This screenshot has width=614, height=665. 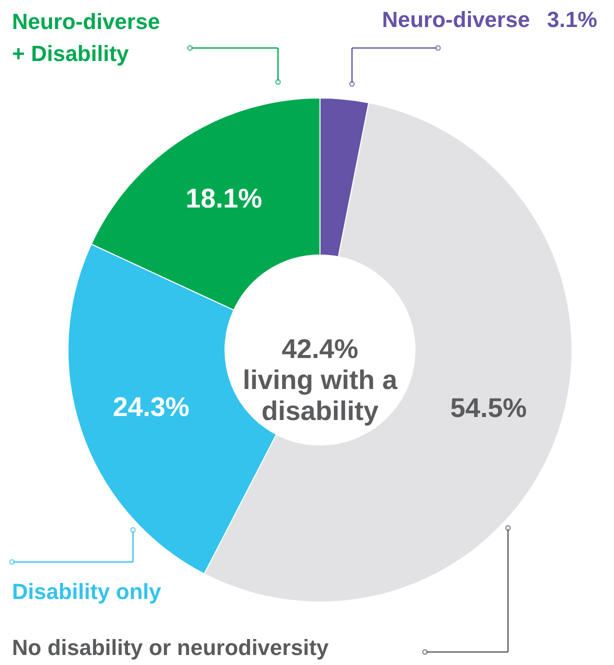 What do you see at coordinates (224, 199) in the screenshot?
I see `data-label: 18.1%` at bounding box center [224, 199].